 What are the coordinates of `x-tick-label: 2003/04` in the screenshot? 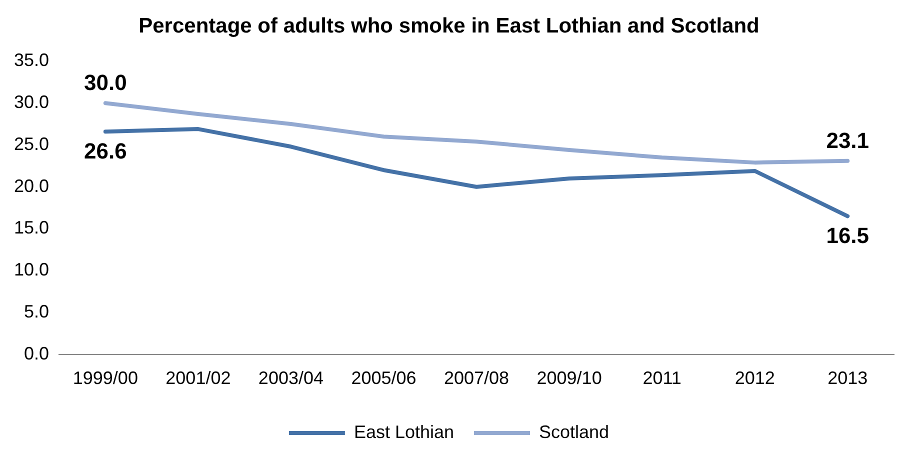 It's located at (291, 378).